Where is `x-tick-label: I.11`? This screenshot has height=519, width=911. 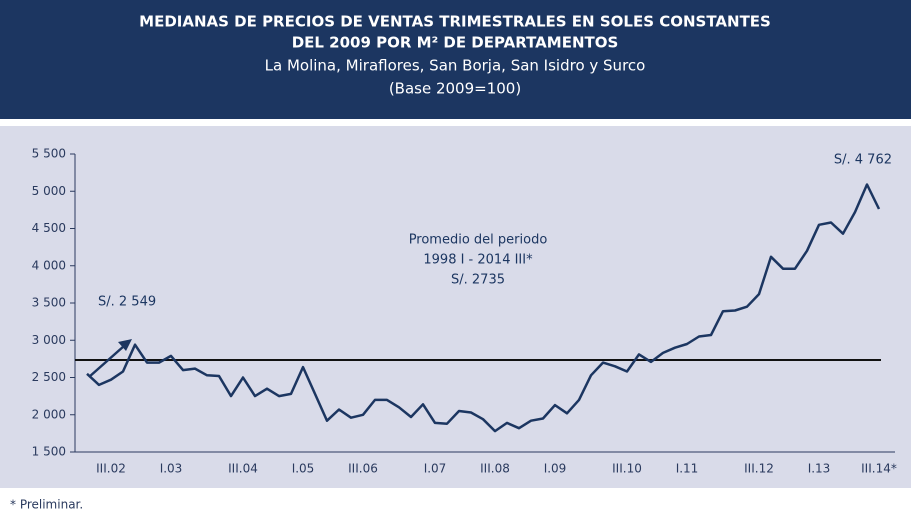 x-tick-label: I.11 is located at coordinates (687, 469).